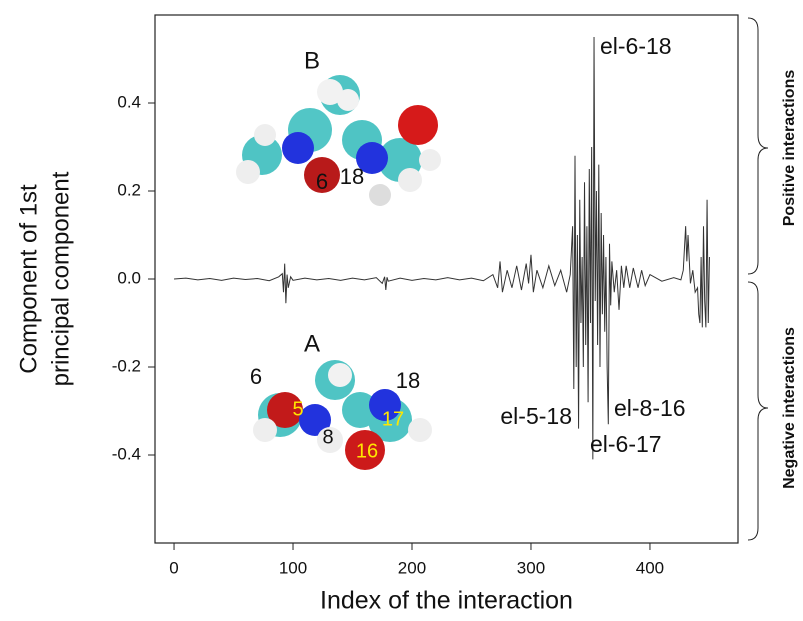 This screenshot has width=803, height=621. What do you see at coordinates (342, 415) in the screenshot?
I see `molecule-a` at bounding box center [342, 415].